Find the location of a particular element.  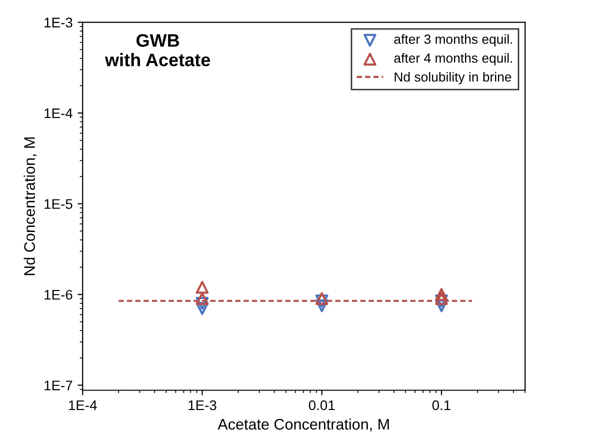

y-tick-label: 1E-3 is located at coordinates (58, 23).